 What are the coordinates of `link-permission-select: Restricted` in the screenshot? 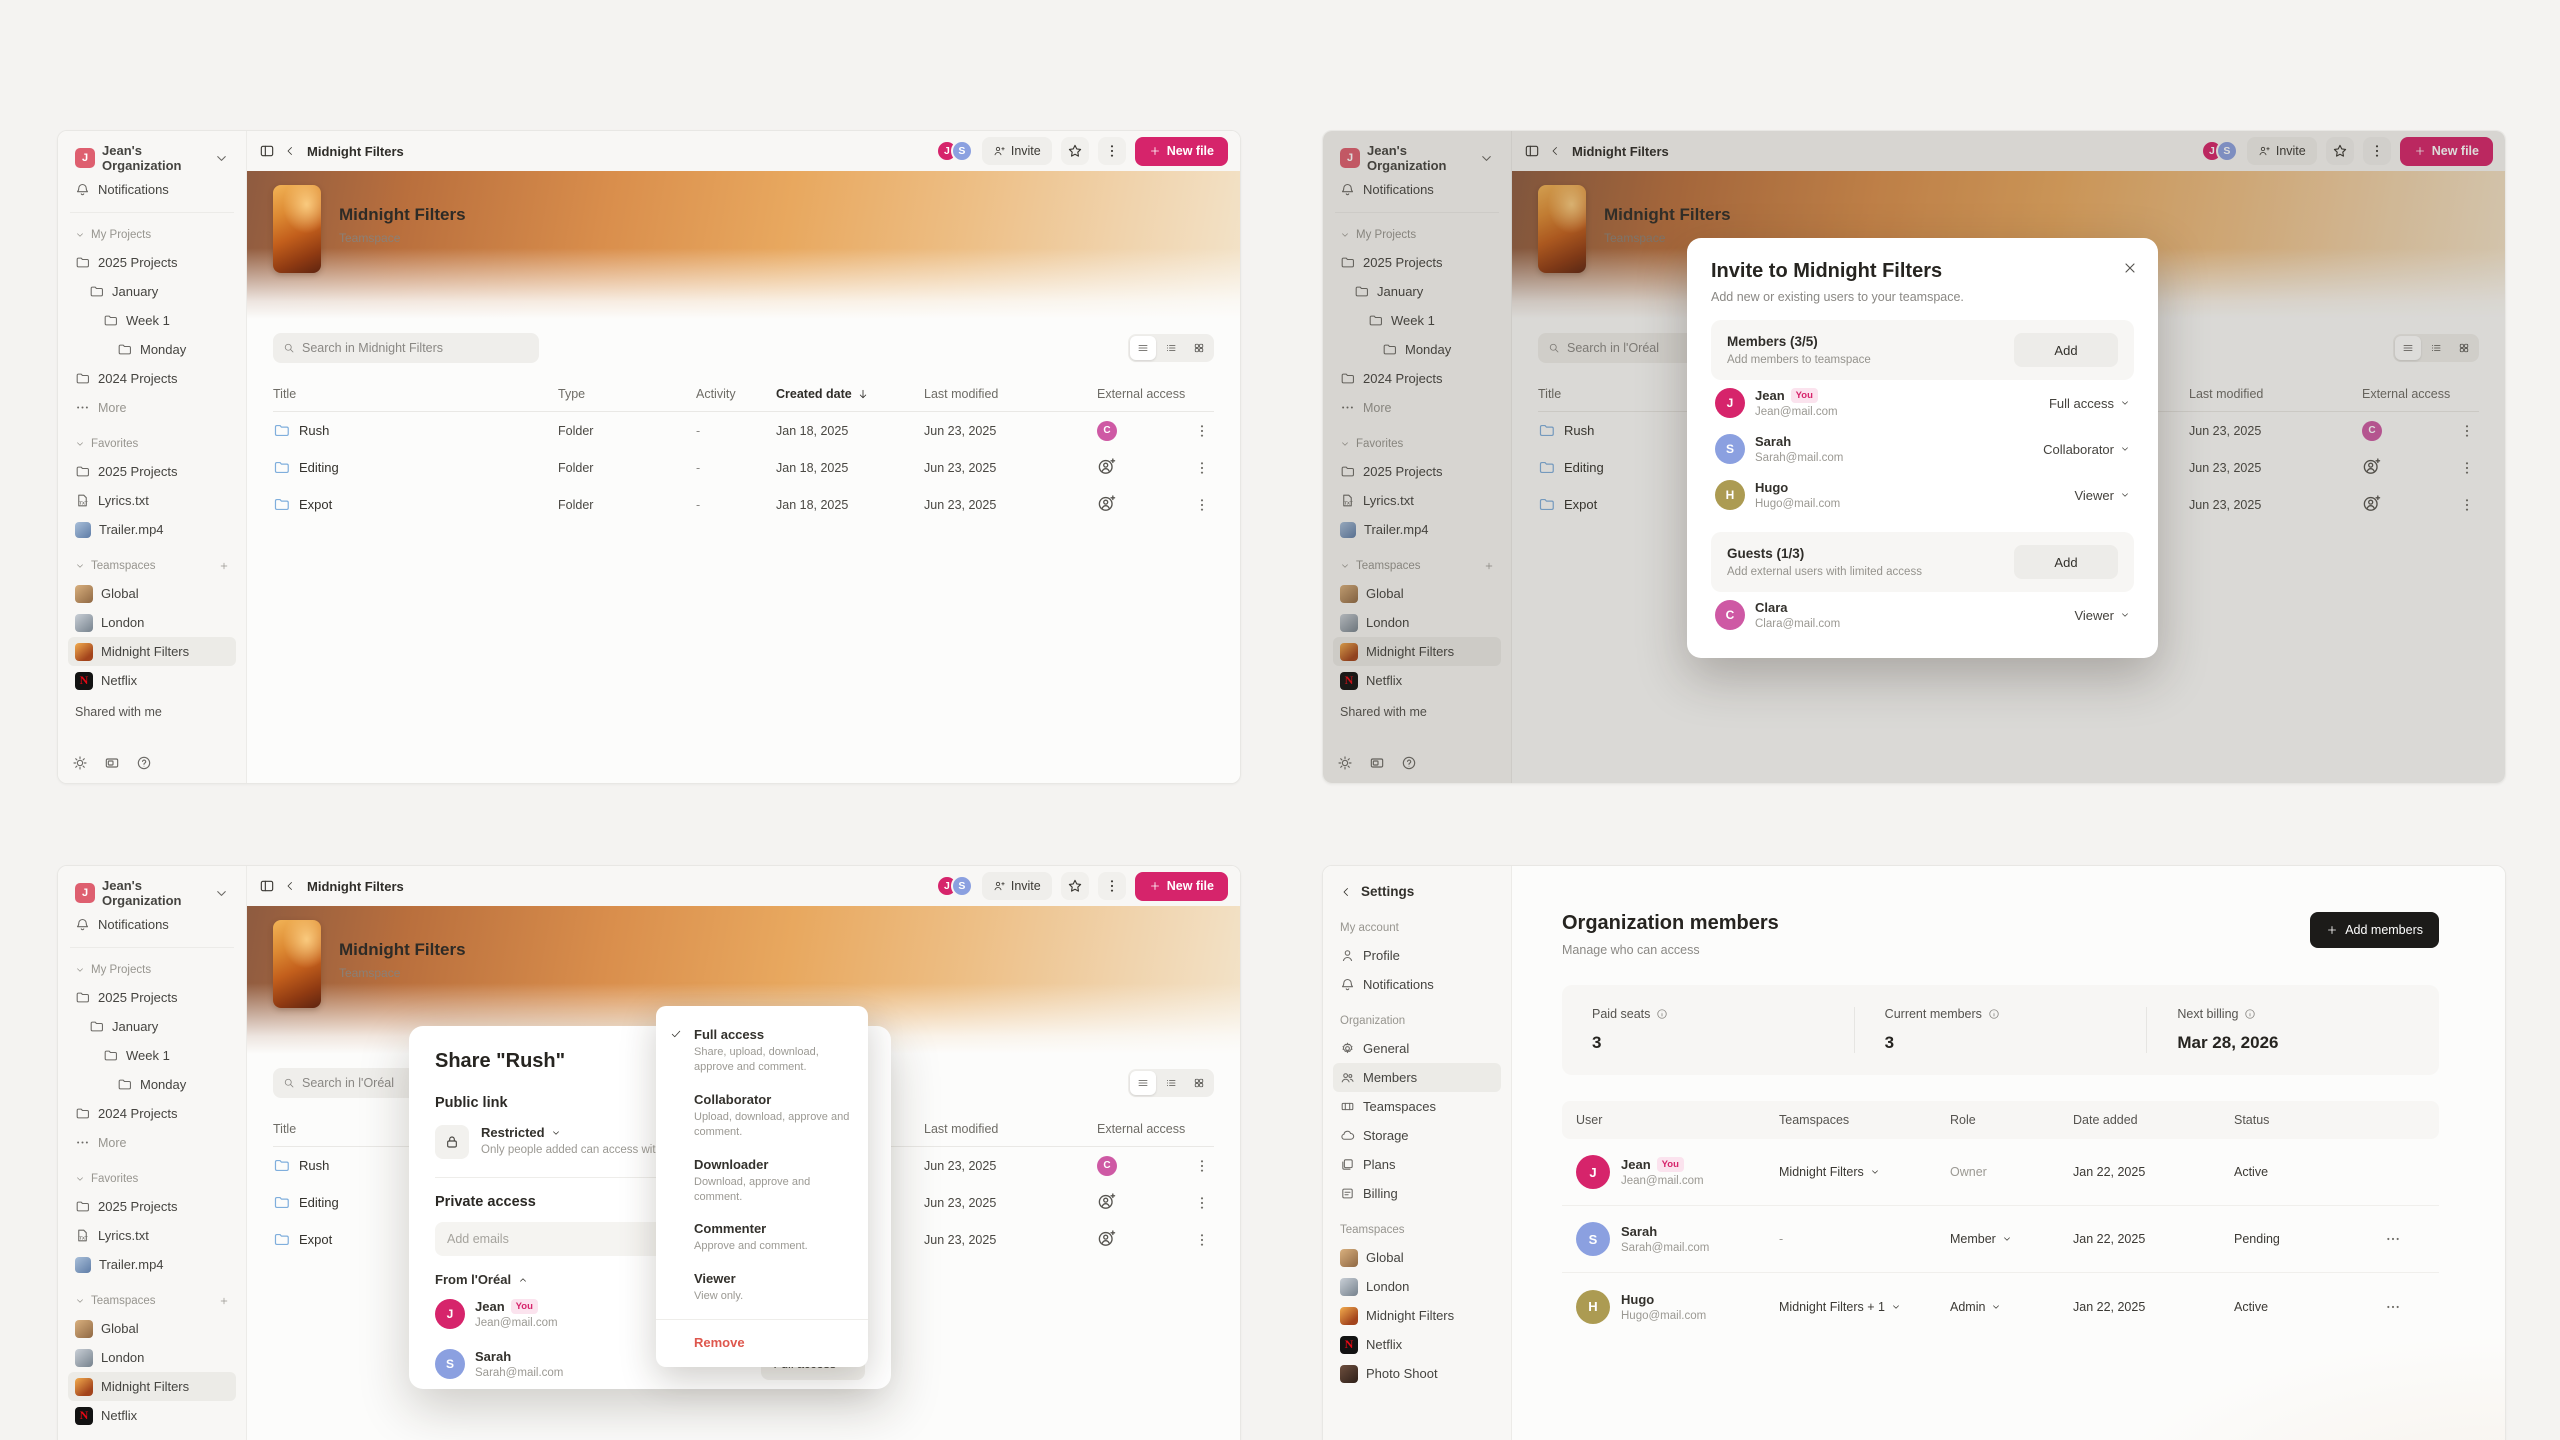 It's located at (592, 1132).